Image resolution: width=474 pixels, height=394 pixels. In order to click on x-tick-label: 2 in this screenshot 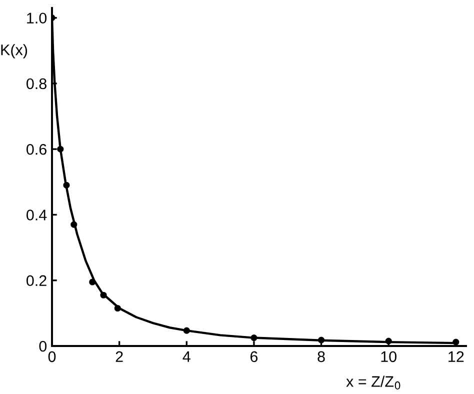, I will do `click(119, 356)`.